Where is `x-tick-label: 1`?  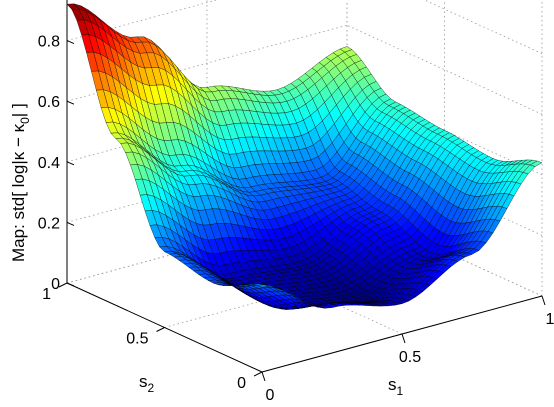 x-tick-label: 1 is located at coordinates (550, 319).